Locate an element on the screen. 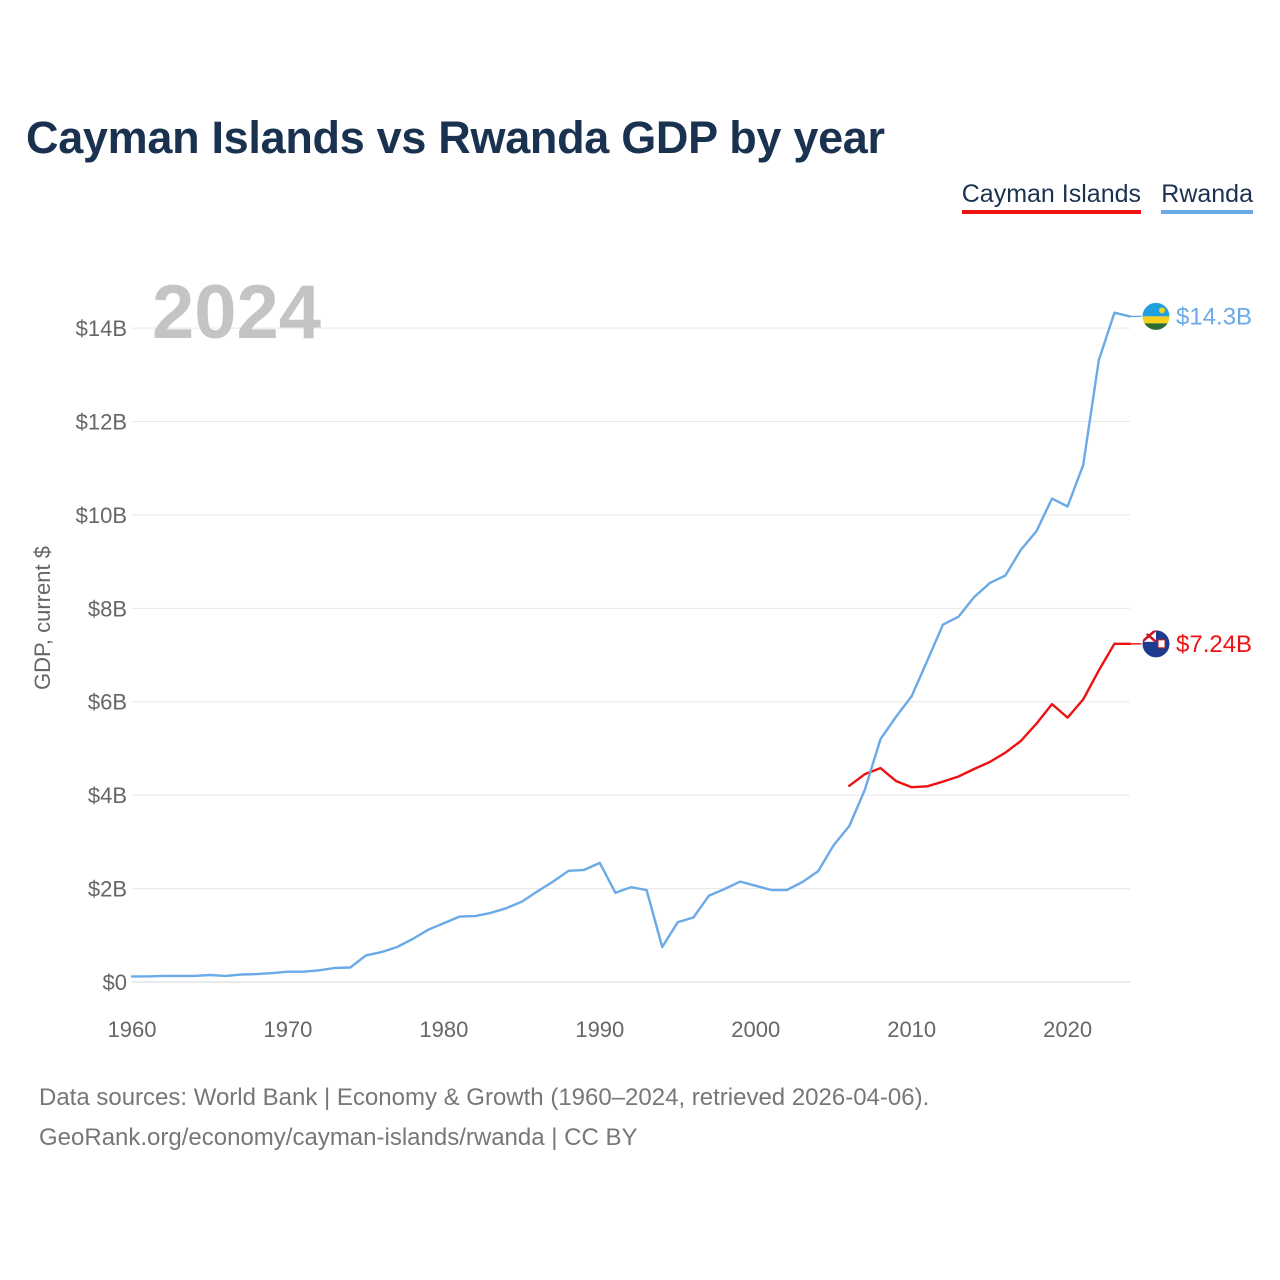 The width and height of the screenshot is (1280, 1280). y-axis-title: GDP, current $ is located at coordinates (42, 618).